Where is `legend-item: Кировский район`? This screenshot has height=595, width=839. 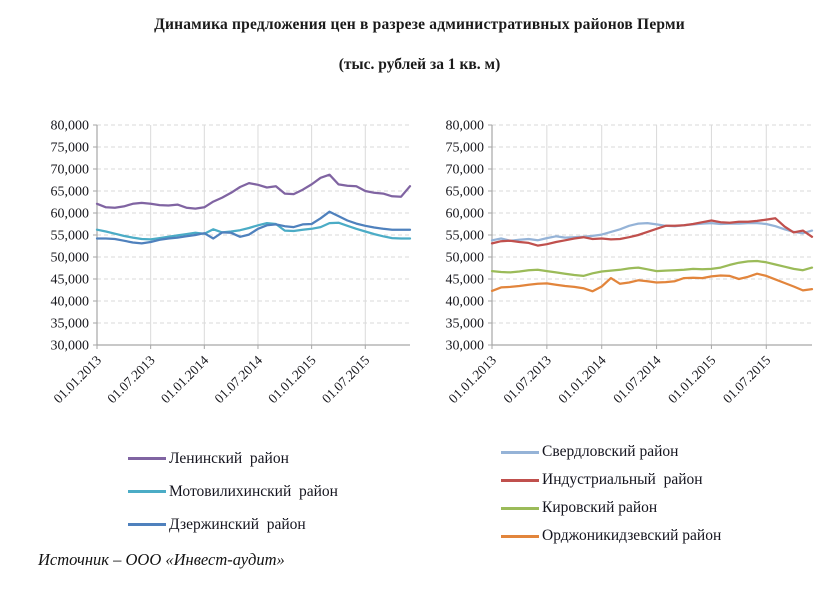
legend-item: Кировский район is located at coordinates (611, 508).